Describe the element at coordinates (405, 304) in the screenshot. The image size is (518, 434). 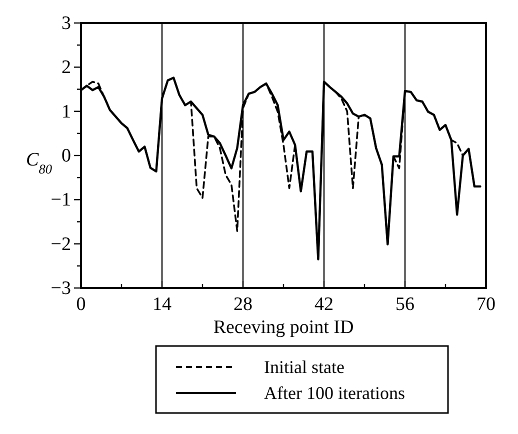
I see `x-tick-label: 56` at that location.